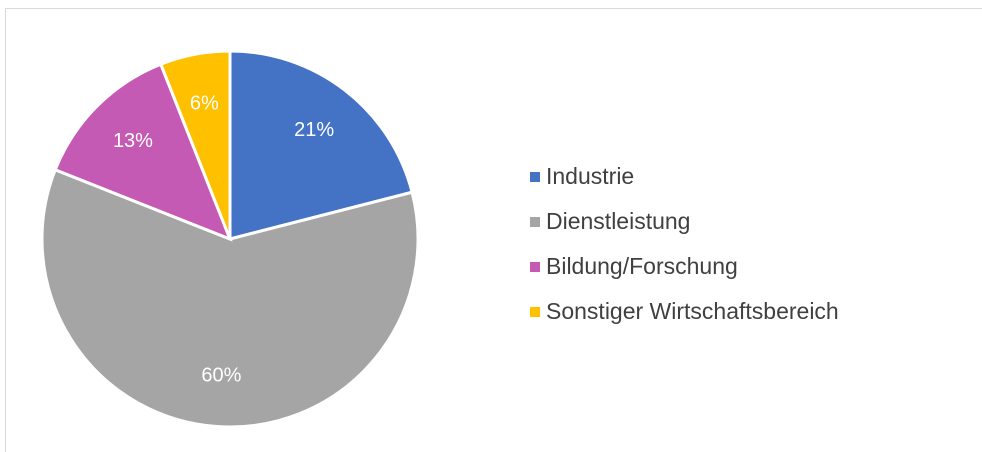 The width and height of the screenshot is (982, 452). What do you see at coordinates (642, 266) in the screenshot?
I see `legend-label: Bildung/Forschung` at bounding box center [642, 266].